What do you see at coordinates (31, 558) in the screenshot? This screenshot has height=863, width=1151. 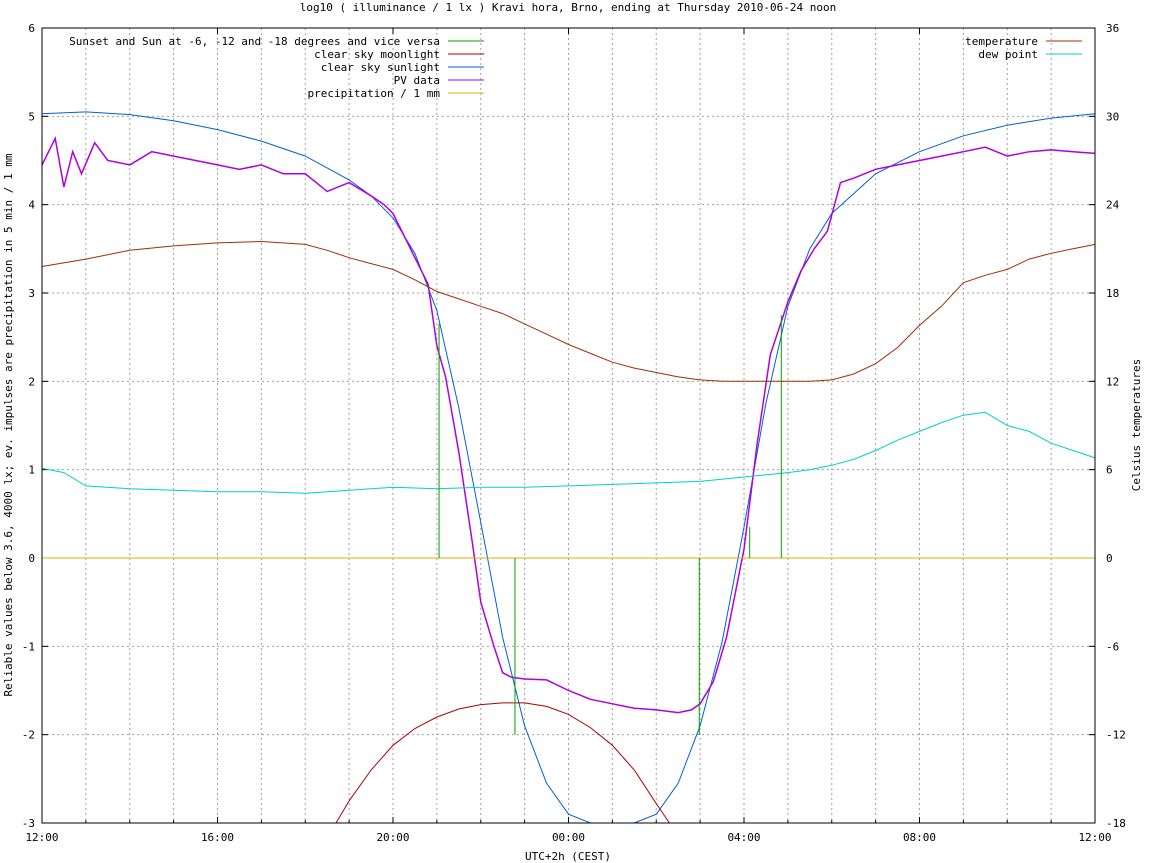 I see `y-tick-label: 0` at bounding box center [31, 558].